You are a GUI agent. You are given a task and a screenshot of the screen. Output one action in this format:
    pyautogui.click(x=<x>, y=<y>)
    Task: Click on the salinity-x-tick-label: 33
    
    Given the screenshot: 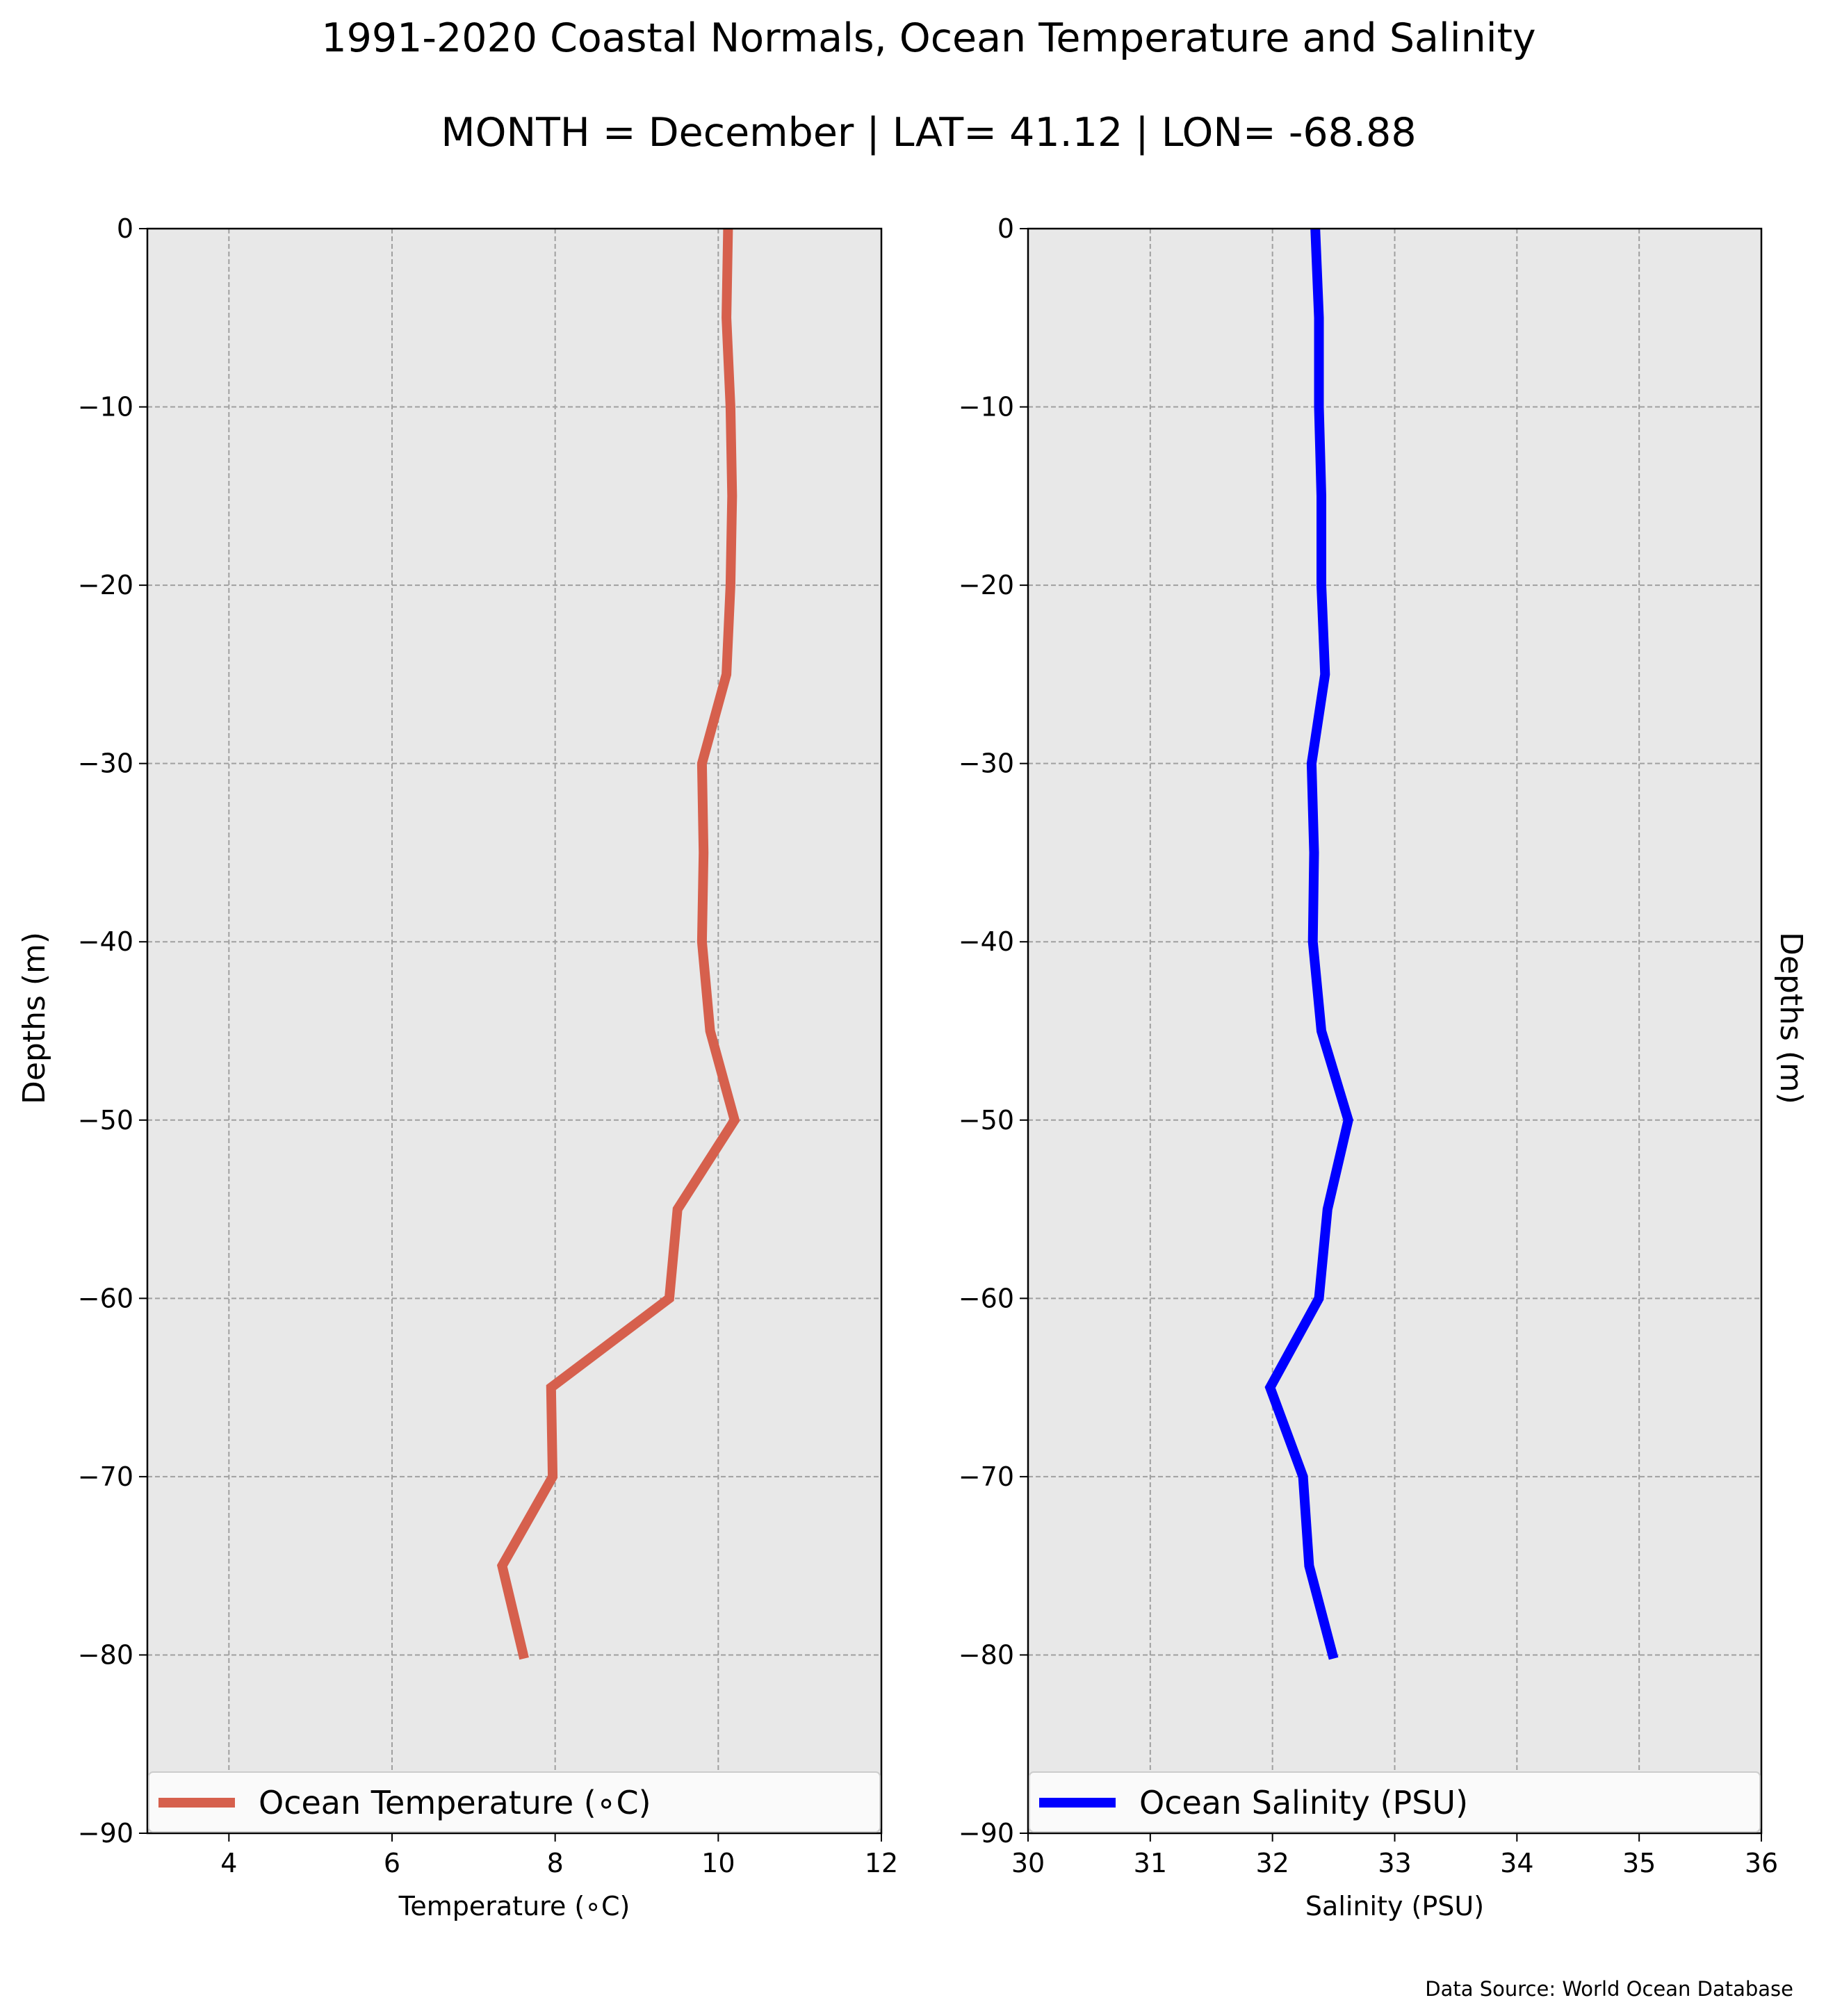 What is the action you would take?
    pyautogui.click(x=1394, y=1863)
    